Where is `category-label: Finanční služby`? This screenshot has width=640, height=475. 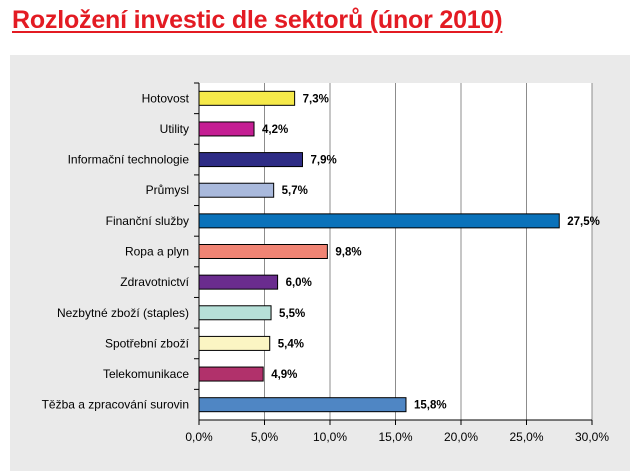
category-label: Finanční služby is located at coordinates (147, 221).